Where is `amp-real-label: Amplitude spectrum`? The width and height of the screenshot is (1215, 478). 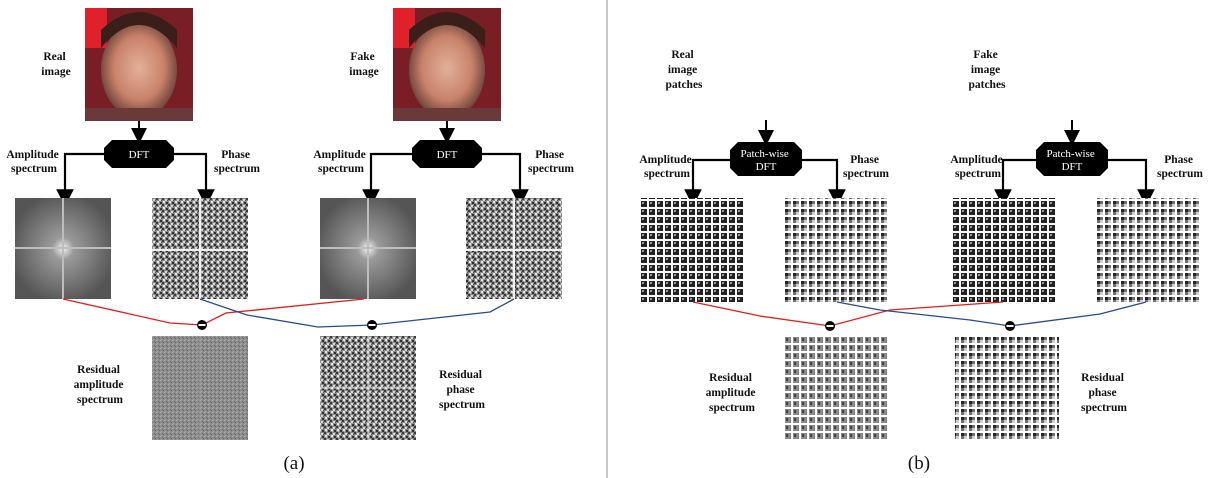 amp-real-label: Amplitude spectrum is located at coordinates (33, 162).